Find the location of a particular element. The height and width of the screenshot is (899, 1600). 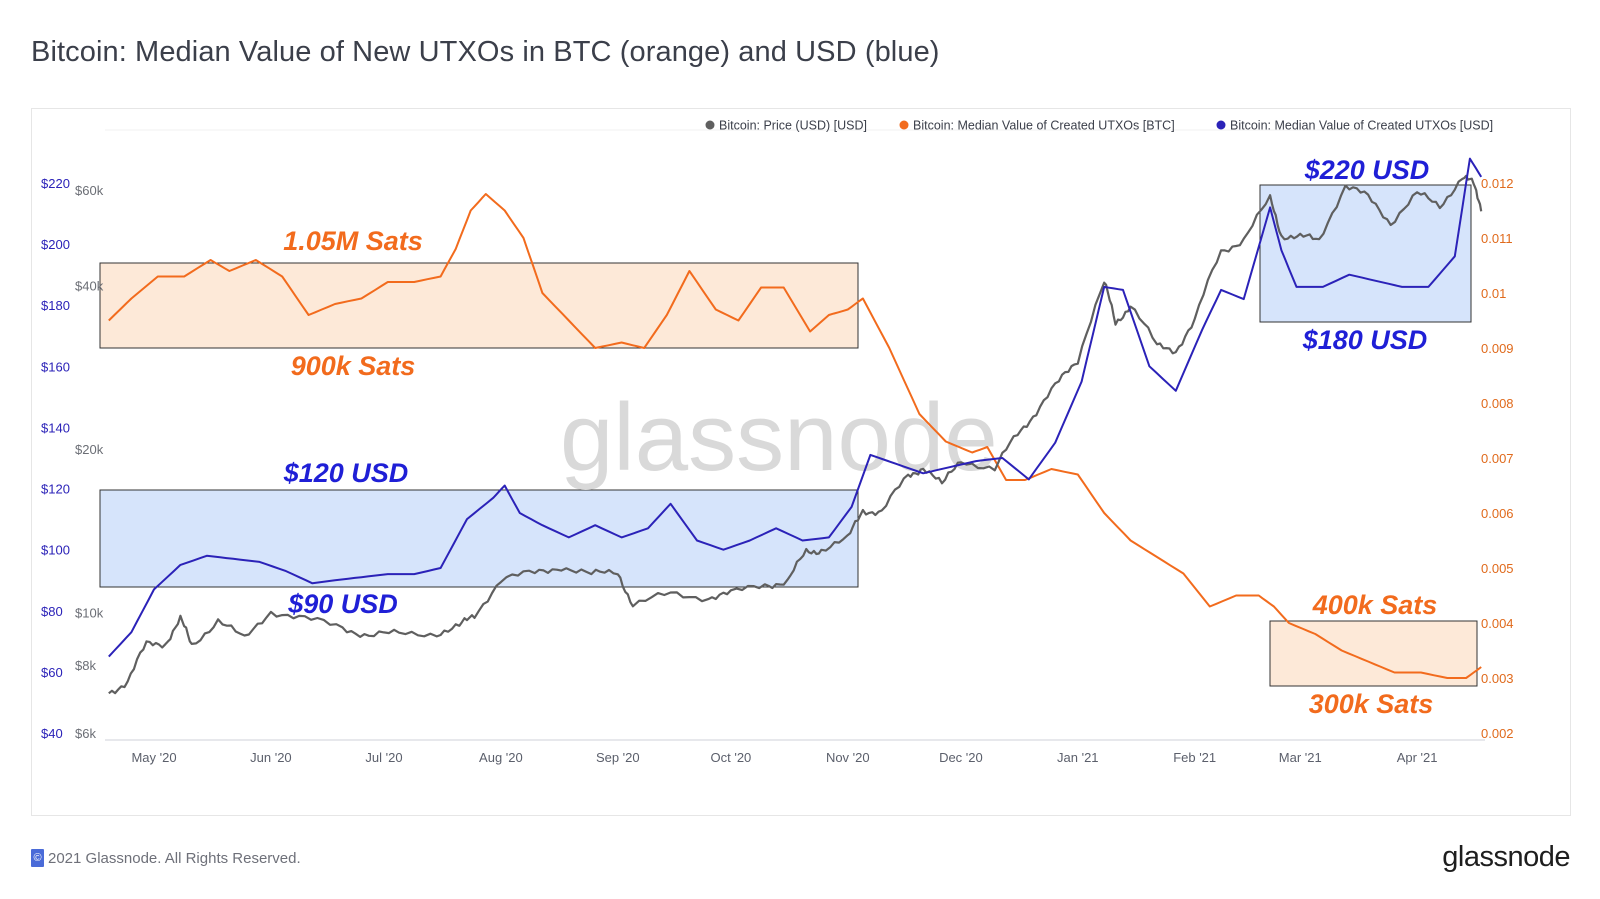

footer-copyright: © 2021 Glassnode. All Rights Reserved. is located at coordinates (166, 858).